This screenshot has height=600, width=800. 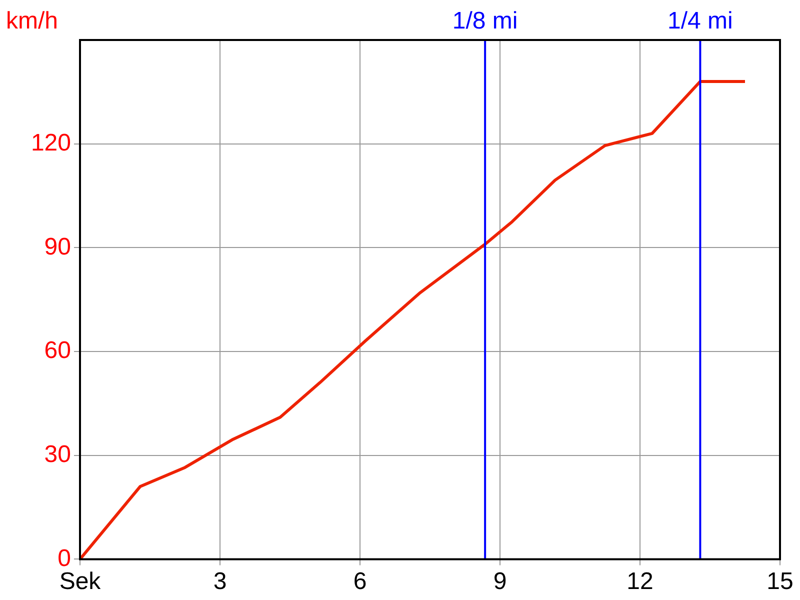 I want to click on x-tick-label: 6, so click(x=360, y=582).